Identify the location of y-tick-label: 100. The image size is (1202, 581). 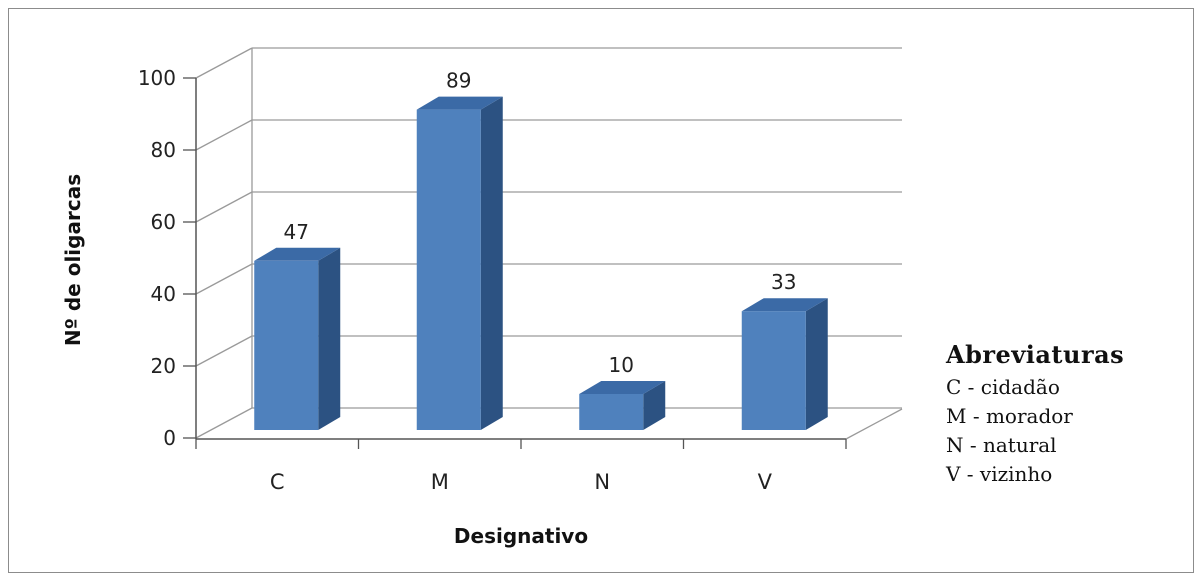
(157, 78).